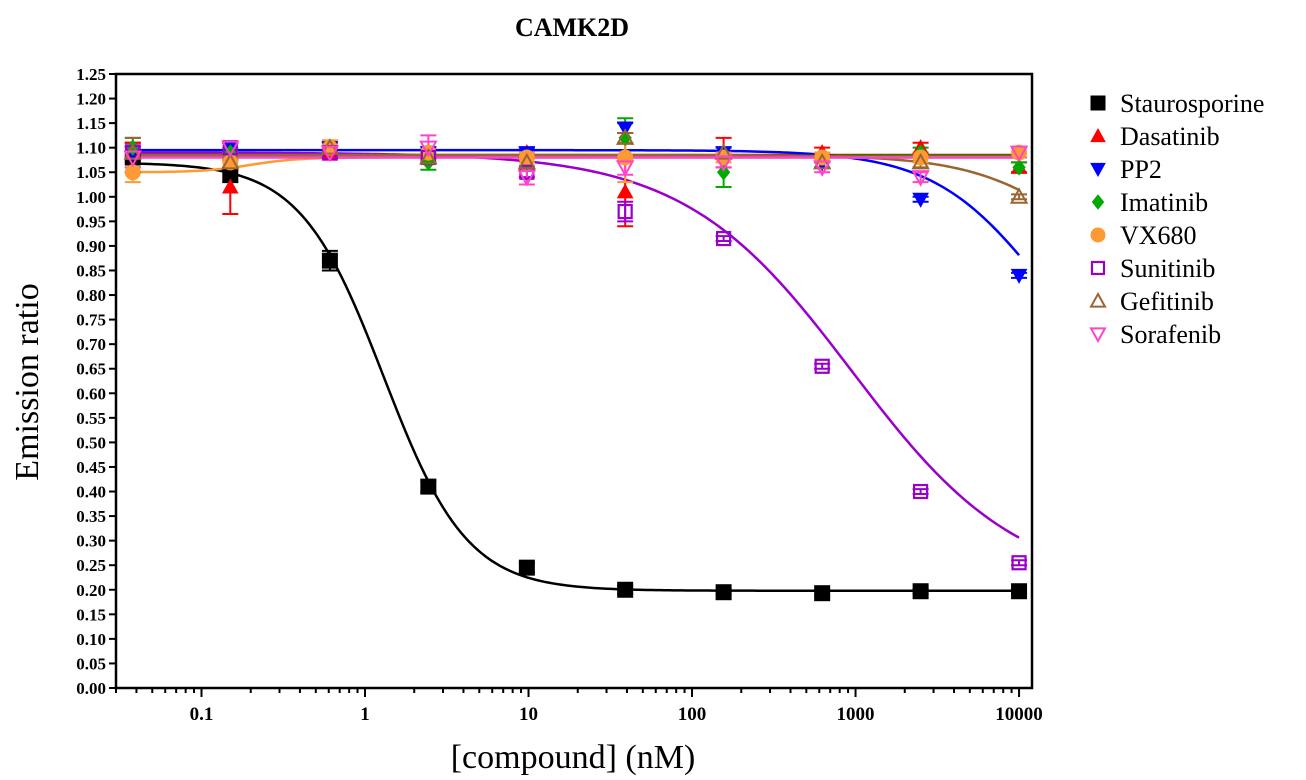 The width and height of the screenshot is (1306, 780). What do you see at coordinates (576, 172) in the screenshot?
I see `fit-curve-gefitinib` at bounding box center [576, 172].